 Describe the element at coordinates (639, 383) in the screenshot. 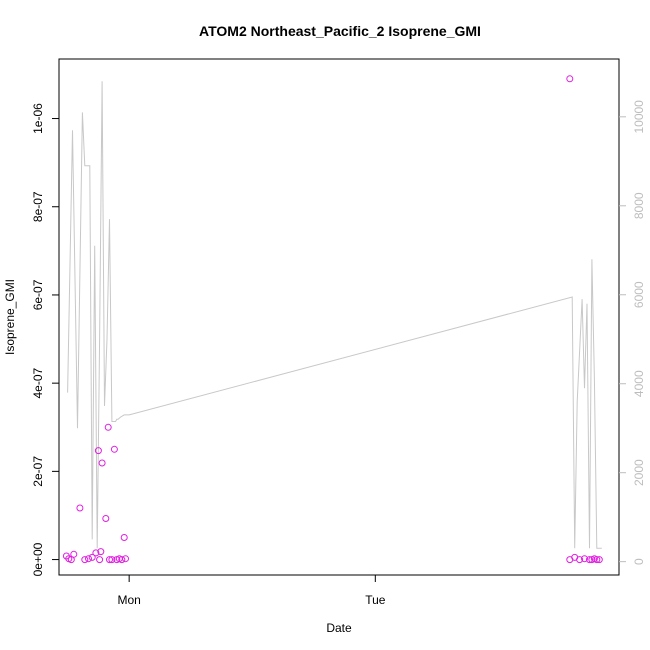

I see `y-right-tick-label-2: 4000` at that location.